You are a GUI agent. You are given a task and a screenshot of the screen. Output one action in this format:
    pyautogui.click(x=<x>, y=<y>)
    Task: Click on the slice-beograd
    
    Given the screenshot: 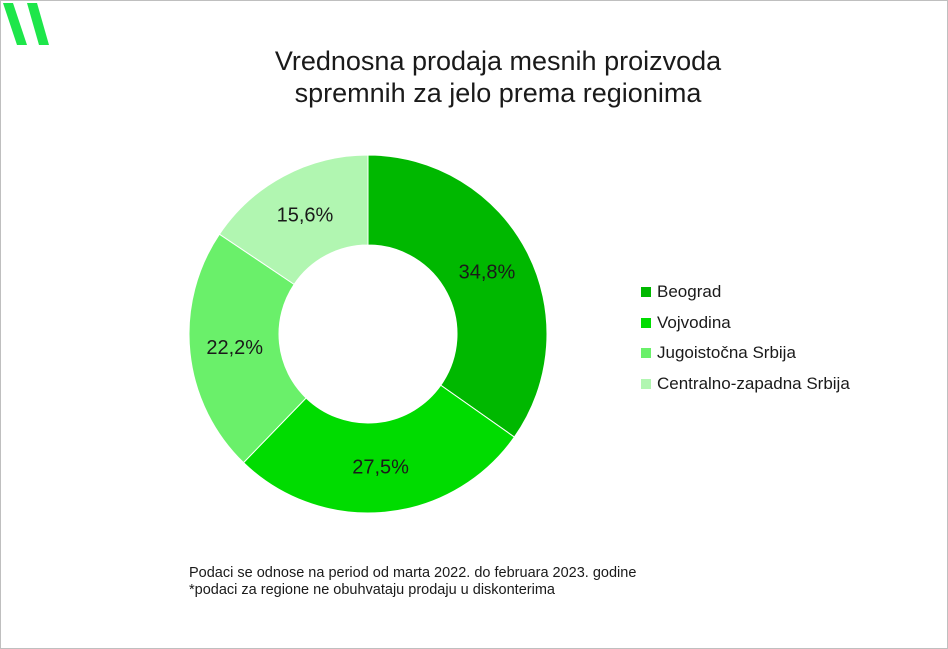 What is the action you would take?
    pyautogui.click(x=457, y=296)
    